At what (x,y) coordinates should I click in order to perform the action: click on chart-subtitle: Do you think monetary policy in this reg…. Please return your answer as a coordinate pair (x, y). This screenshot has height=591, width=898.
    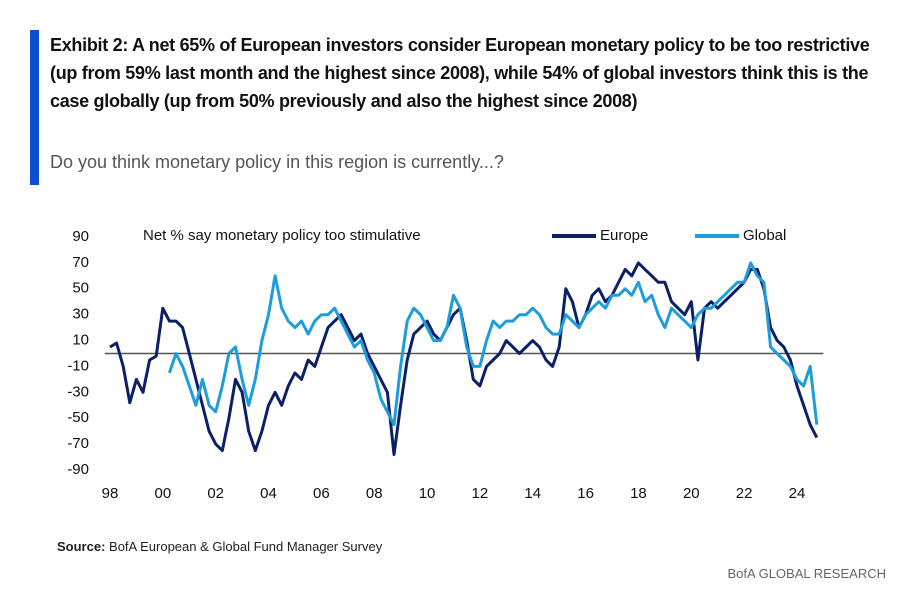
    Looking at the image, I should click on (277, 162).